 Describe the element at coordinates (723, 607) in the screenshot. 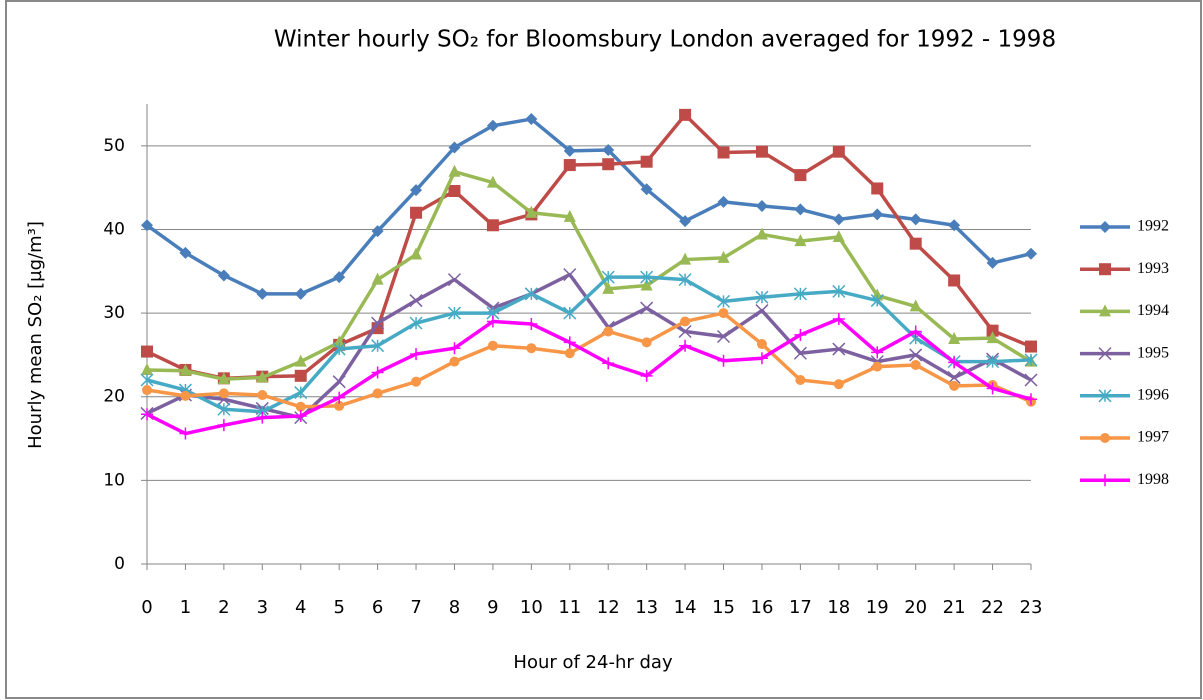

I see `x-tick-label: 15` at that location.